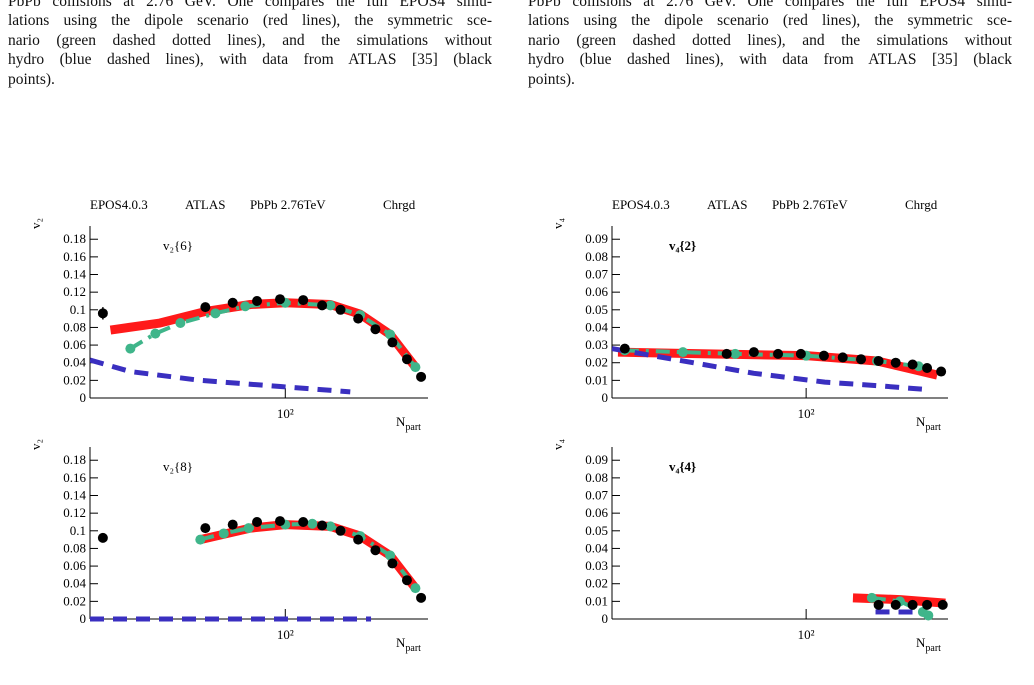  I want to click on y-axis-label: v₂, so click(35, 444).